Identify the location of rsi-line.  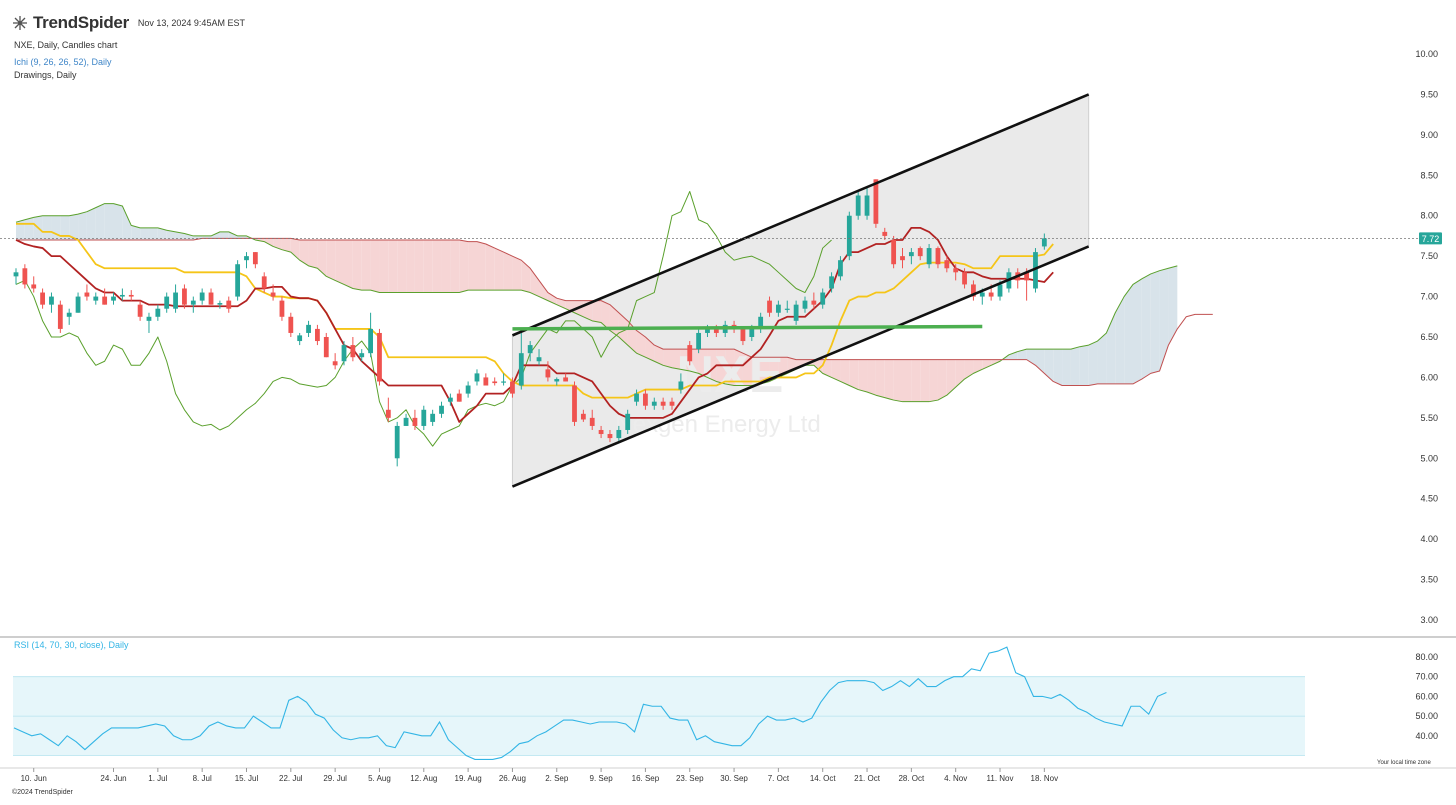
(590, 703).